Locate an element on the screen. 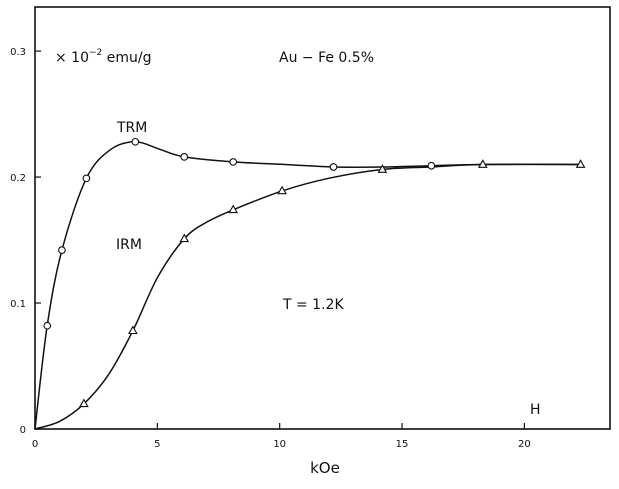 This screenshot has width=619, height=489. units-exponent: −2 is located at coordinates (95, 53).